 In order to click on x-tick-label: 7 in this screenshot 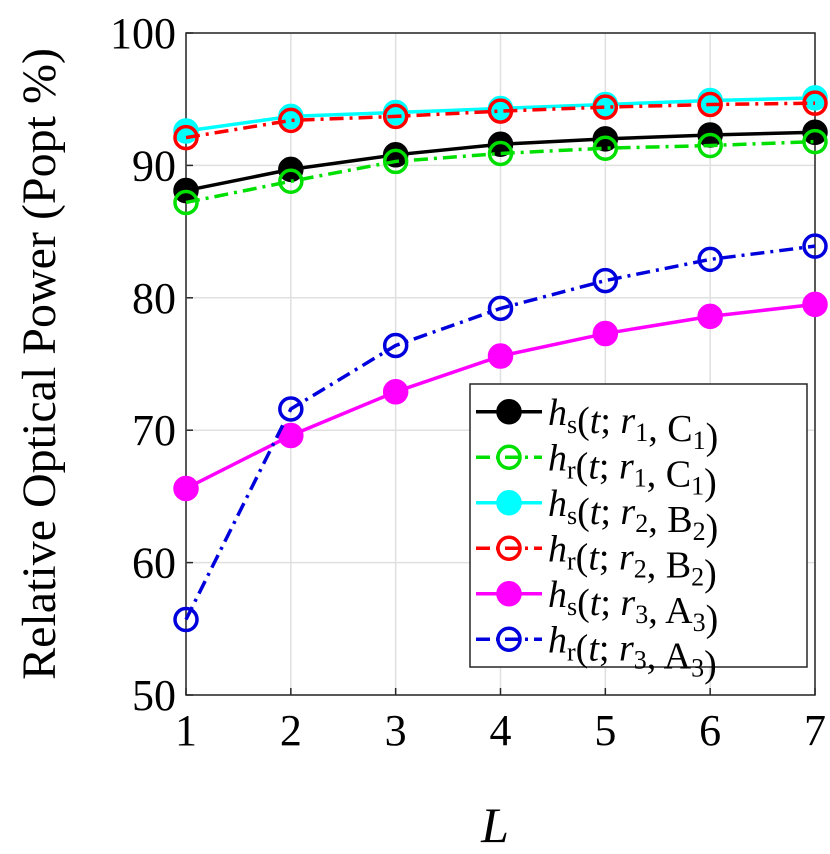, I will do `click(815, 730)`.